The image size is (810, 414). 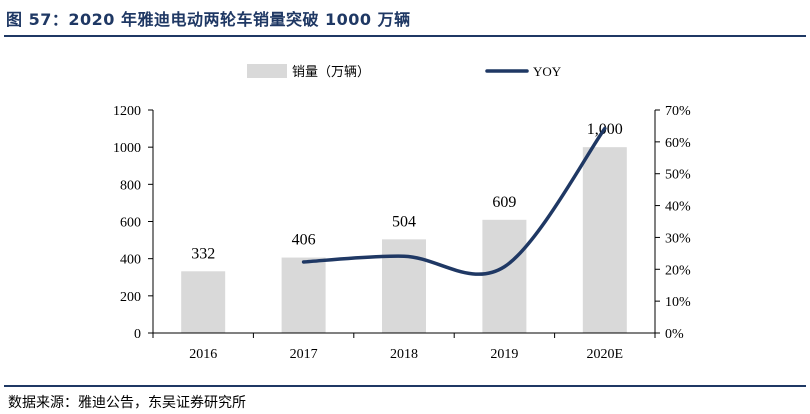 I want to click on x-tick-label: 2016, so click(x=203, y=354).